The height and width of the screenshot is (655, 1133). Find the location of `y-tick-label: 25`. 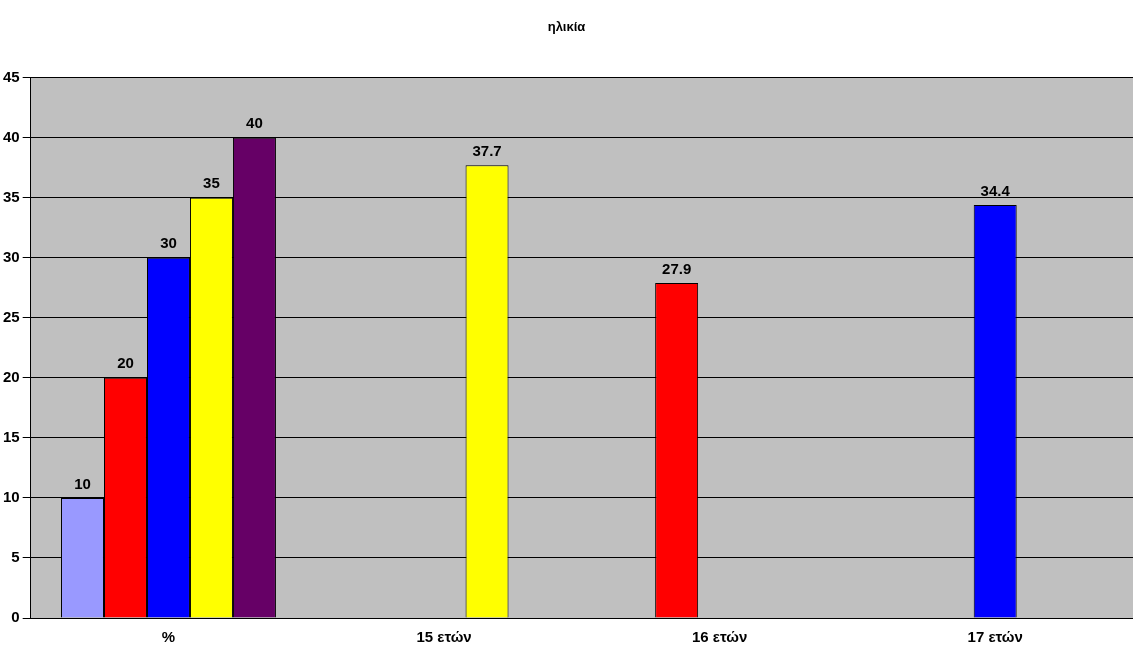

y-tick-label: 25 is located at coordinates (11, 316).